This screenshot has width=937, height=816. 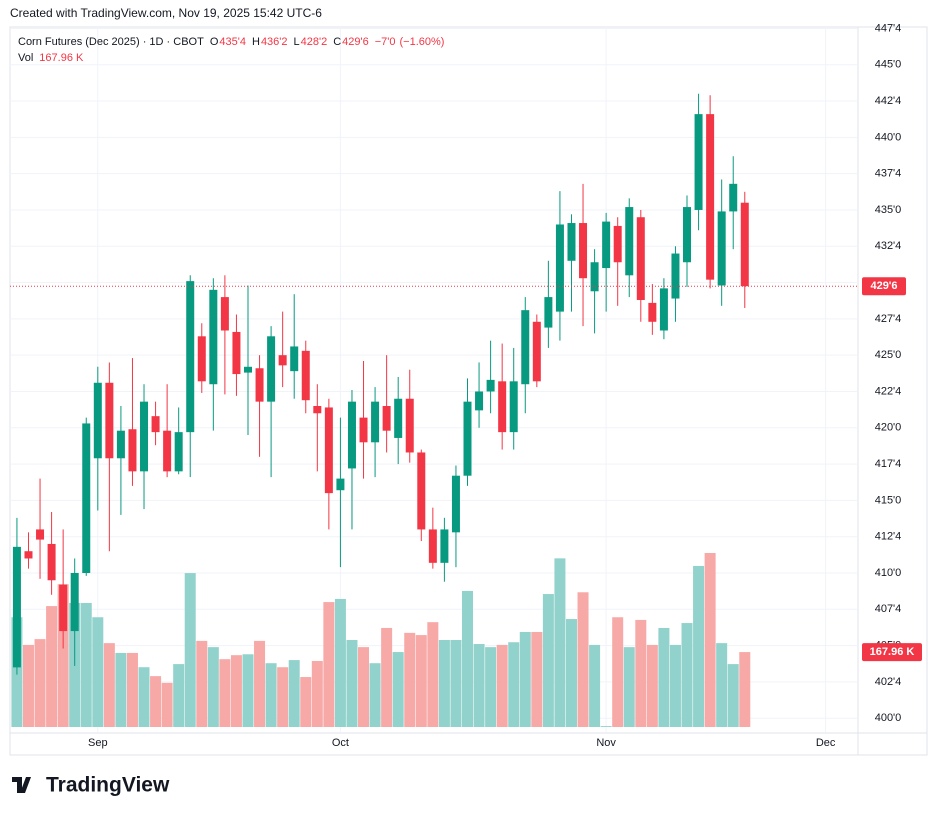 I want to click on logo-icon, so click(x=21, y=785).